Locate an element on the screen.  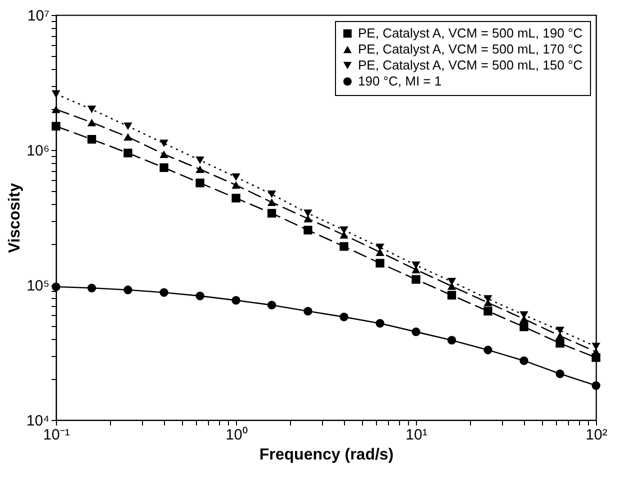
legend-label: PE, Catalyst A, VCM = 500 mL, 150 °C is located at coordinates (470, 65).